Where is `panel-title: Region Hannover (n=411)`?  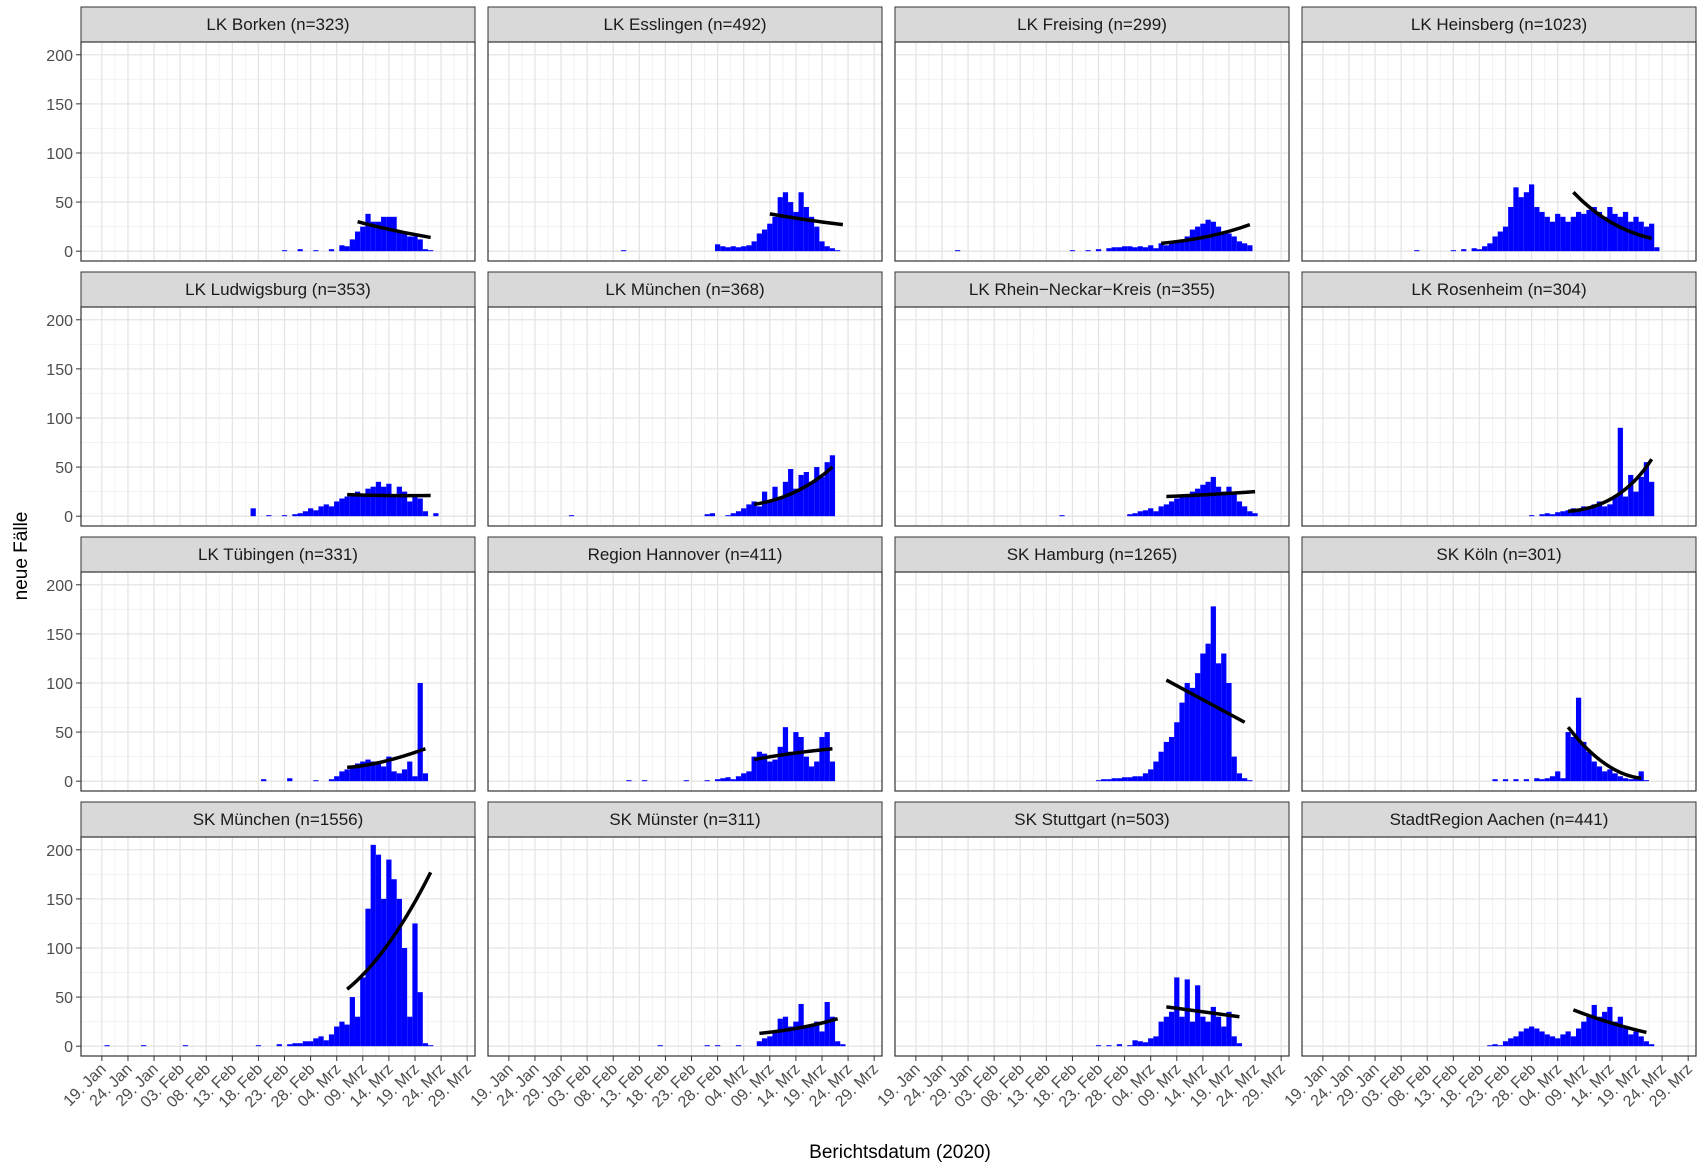 panel-title: Region Hannover (n=411) is located at coordinates (685, 554).